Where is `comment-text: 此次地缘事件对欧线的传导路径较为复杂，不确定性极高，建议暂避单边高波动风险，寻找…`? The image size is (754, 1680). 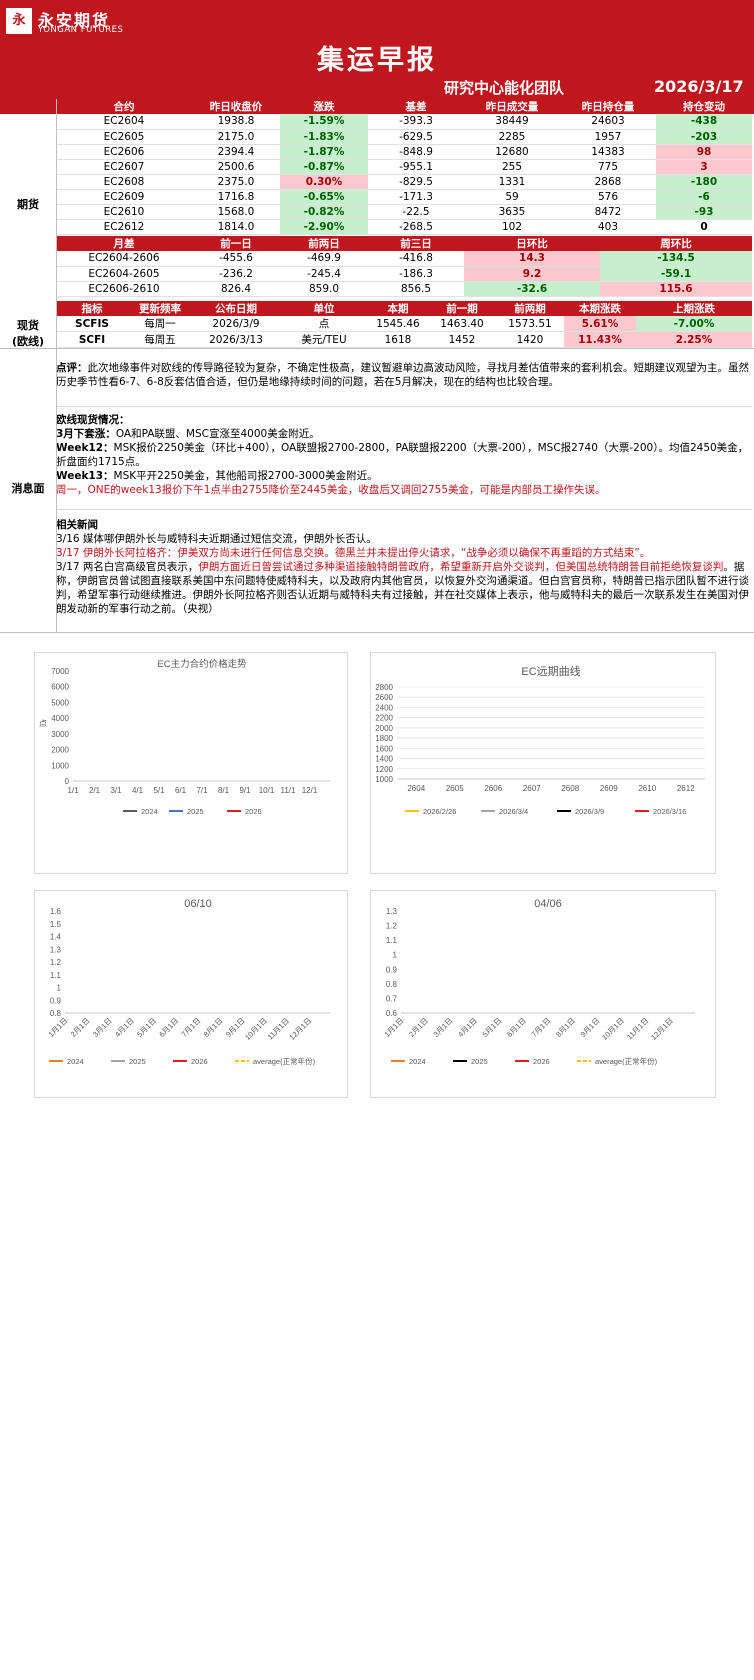
comment-text: 此次地缘事件对欧线的传导路径较为复杂，不确定性极高，建议暂避单边高波动风险，寻找… is located at coordinates (402, 375).